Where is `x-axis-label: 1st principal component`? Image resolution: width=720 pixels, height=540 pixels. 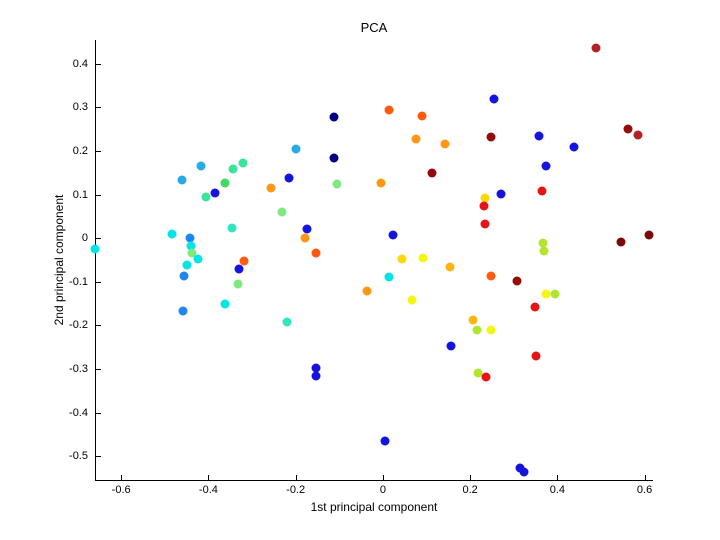
x-axis-label: 1st principal component is located at coordinates (374, 507).